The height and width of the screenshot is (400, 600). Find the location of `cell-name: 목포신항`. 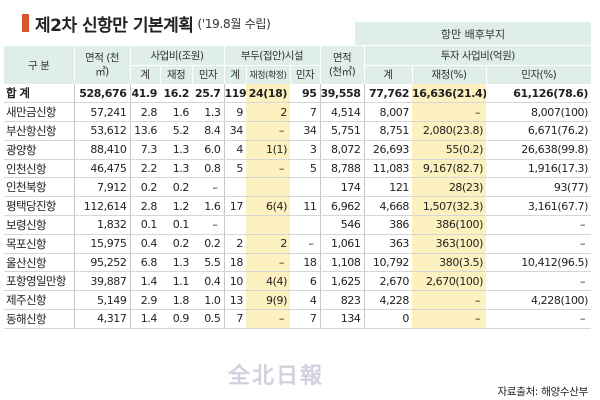

cell-name: 목포신항 is located at coordinates (39, 244).